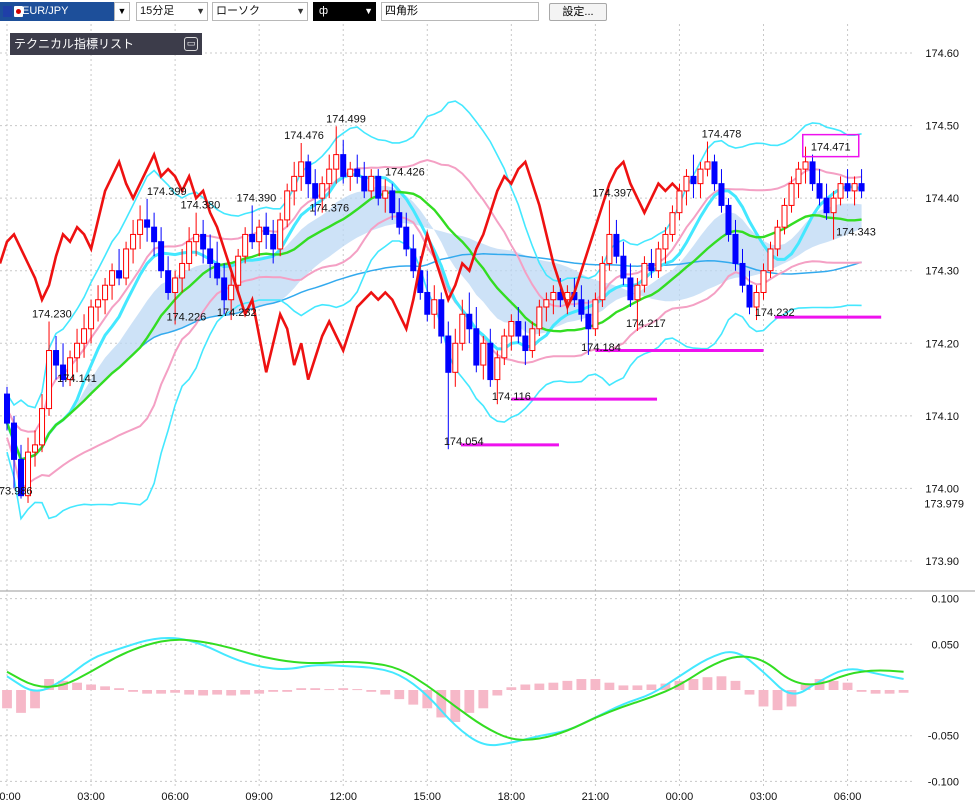  What do you see at coordinates (848, 797) in the screenshot?
I see `x-tick-label: 06:00` at bounding box center [848, 797].